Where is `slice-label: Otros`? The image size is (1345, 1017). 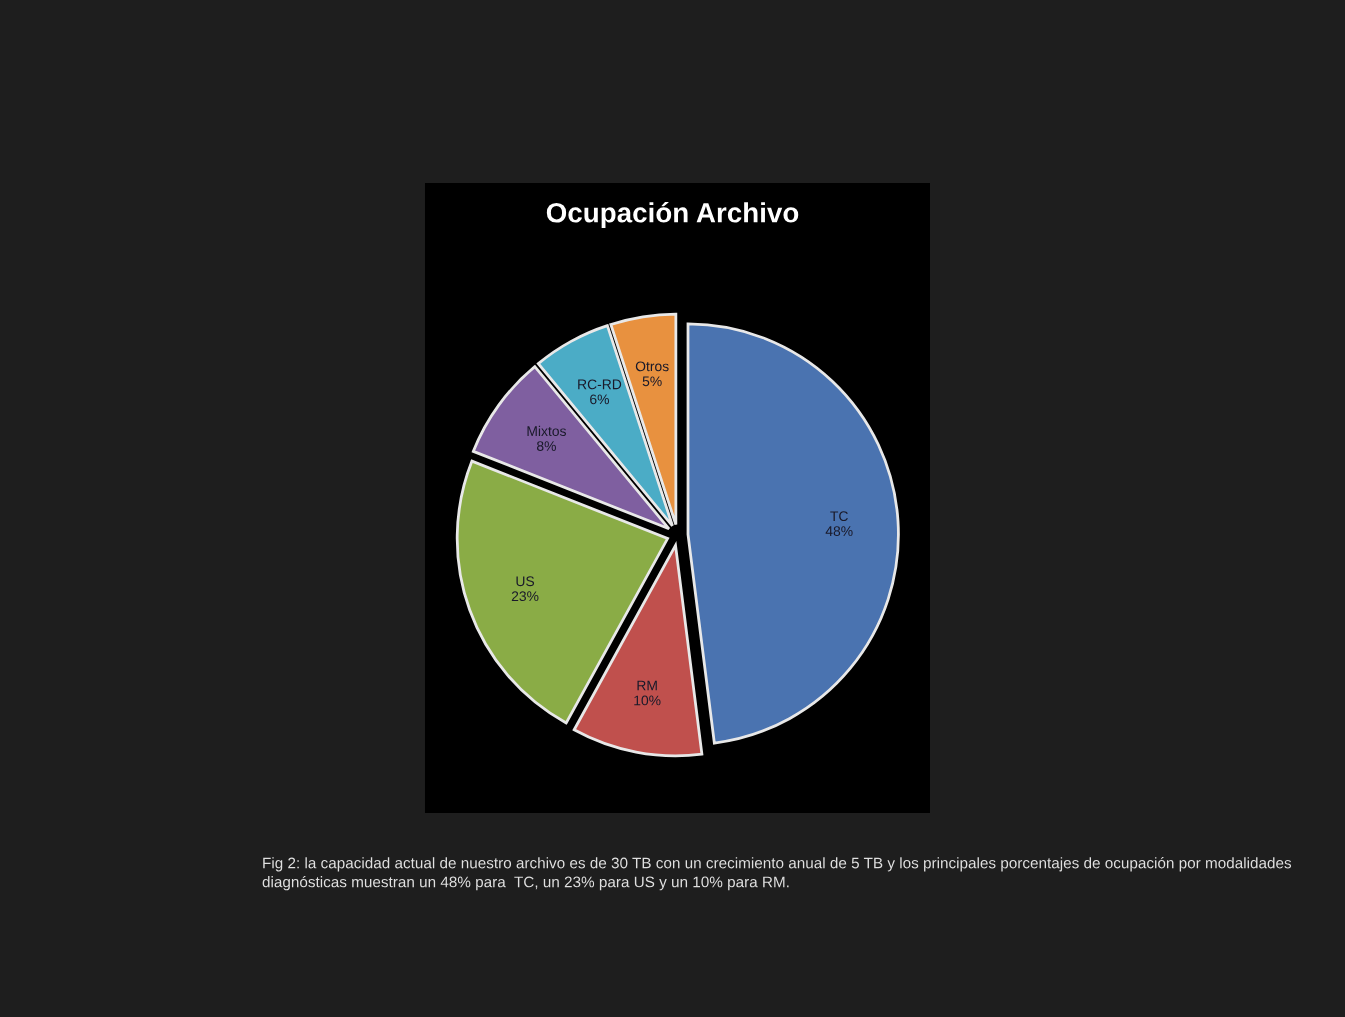 slice-label: Otros is located at coordinates (652, 366).